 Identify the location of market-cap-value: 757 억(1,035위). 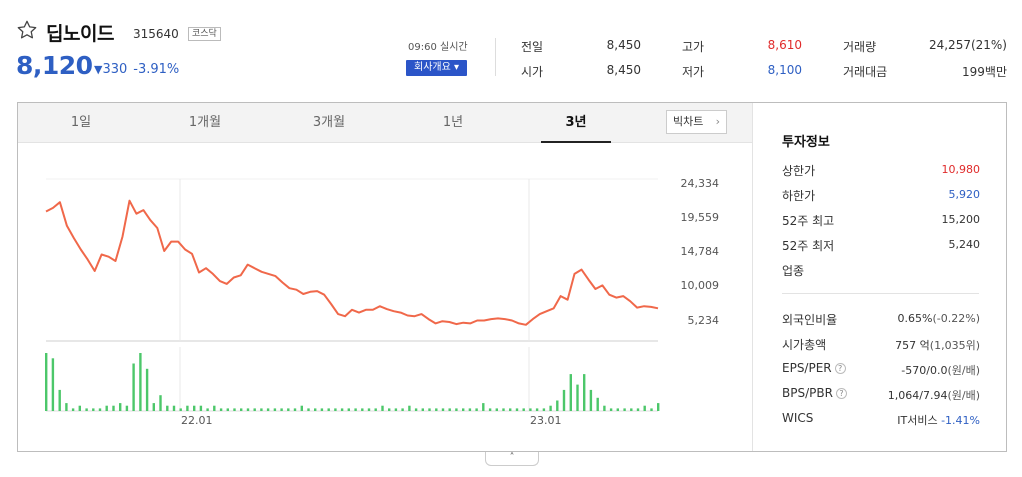
(910, 345).